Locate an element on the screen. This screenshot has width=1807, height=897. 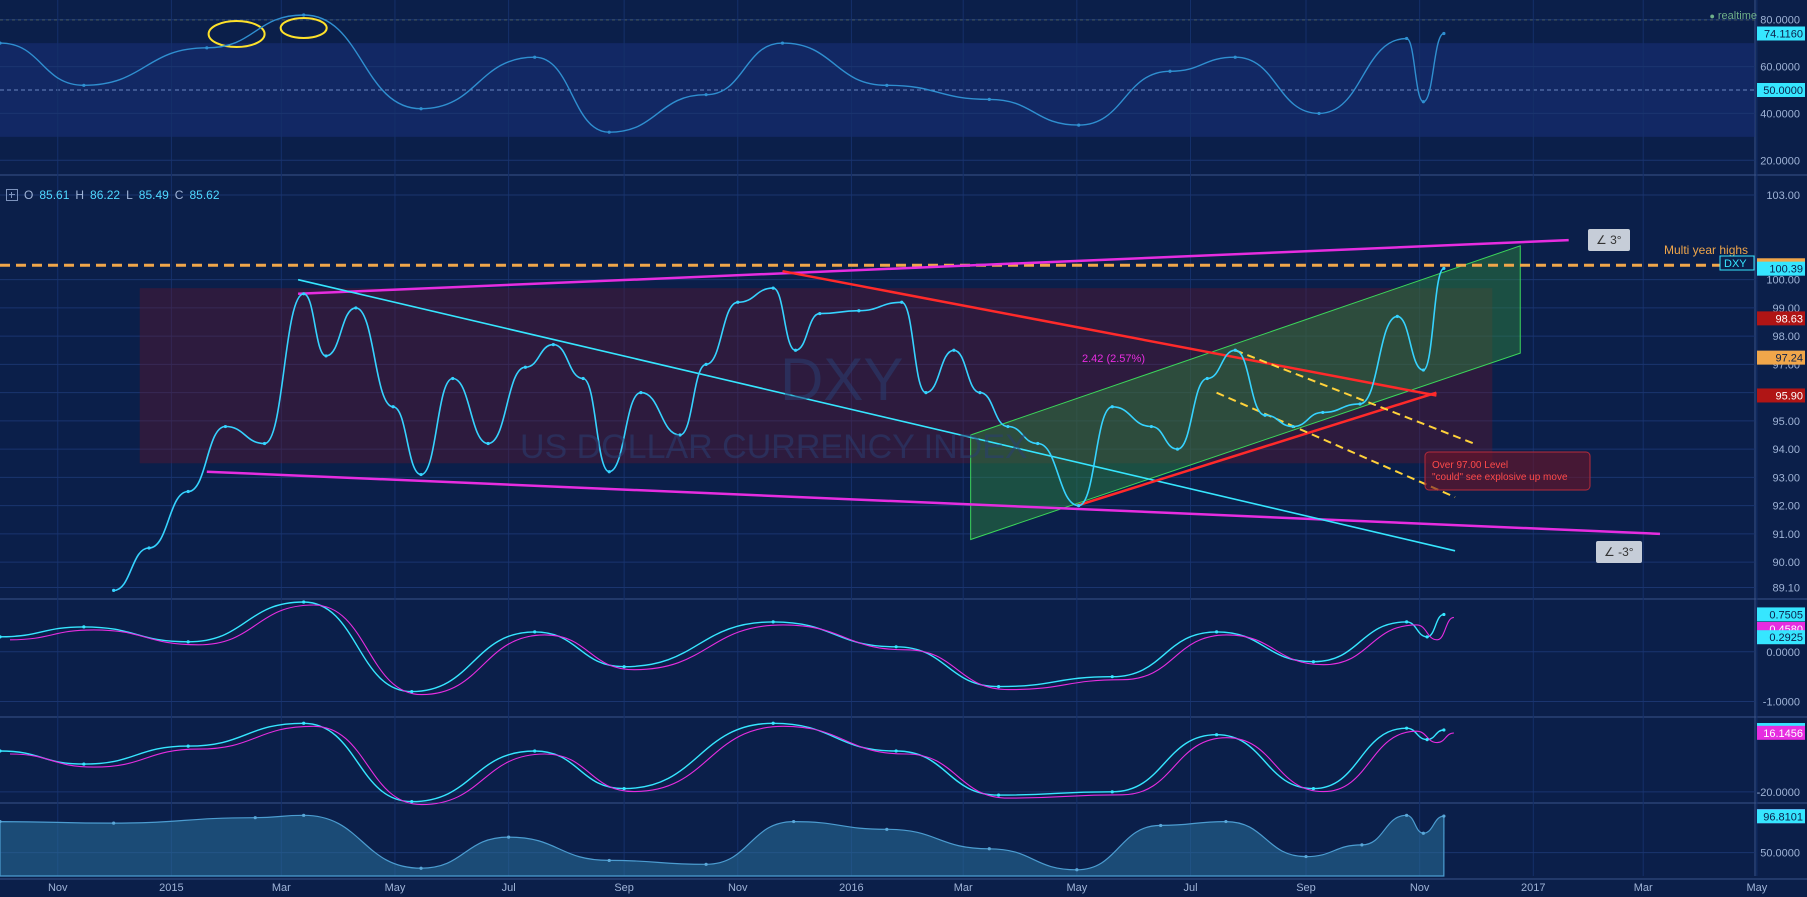
angle-icon: ∠ is located at coordinates (1611, 552).